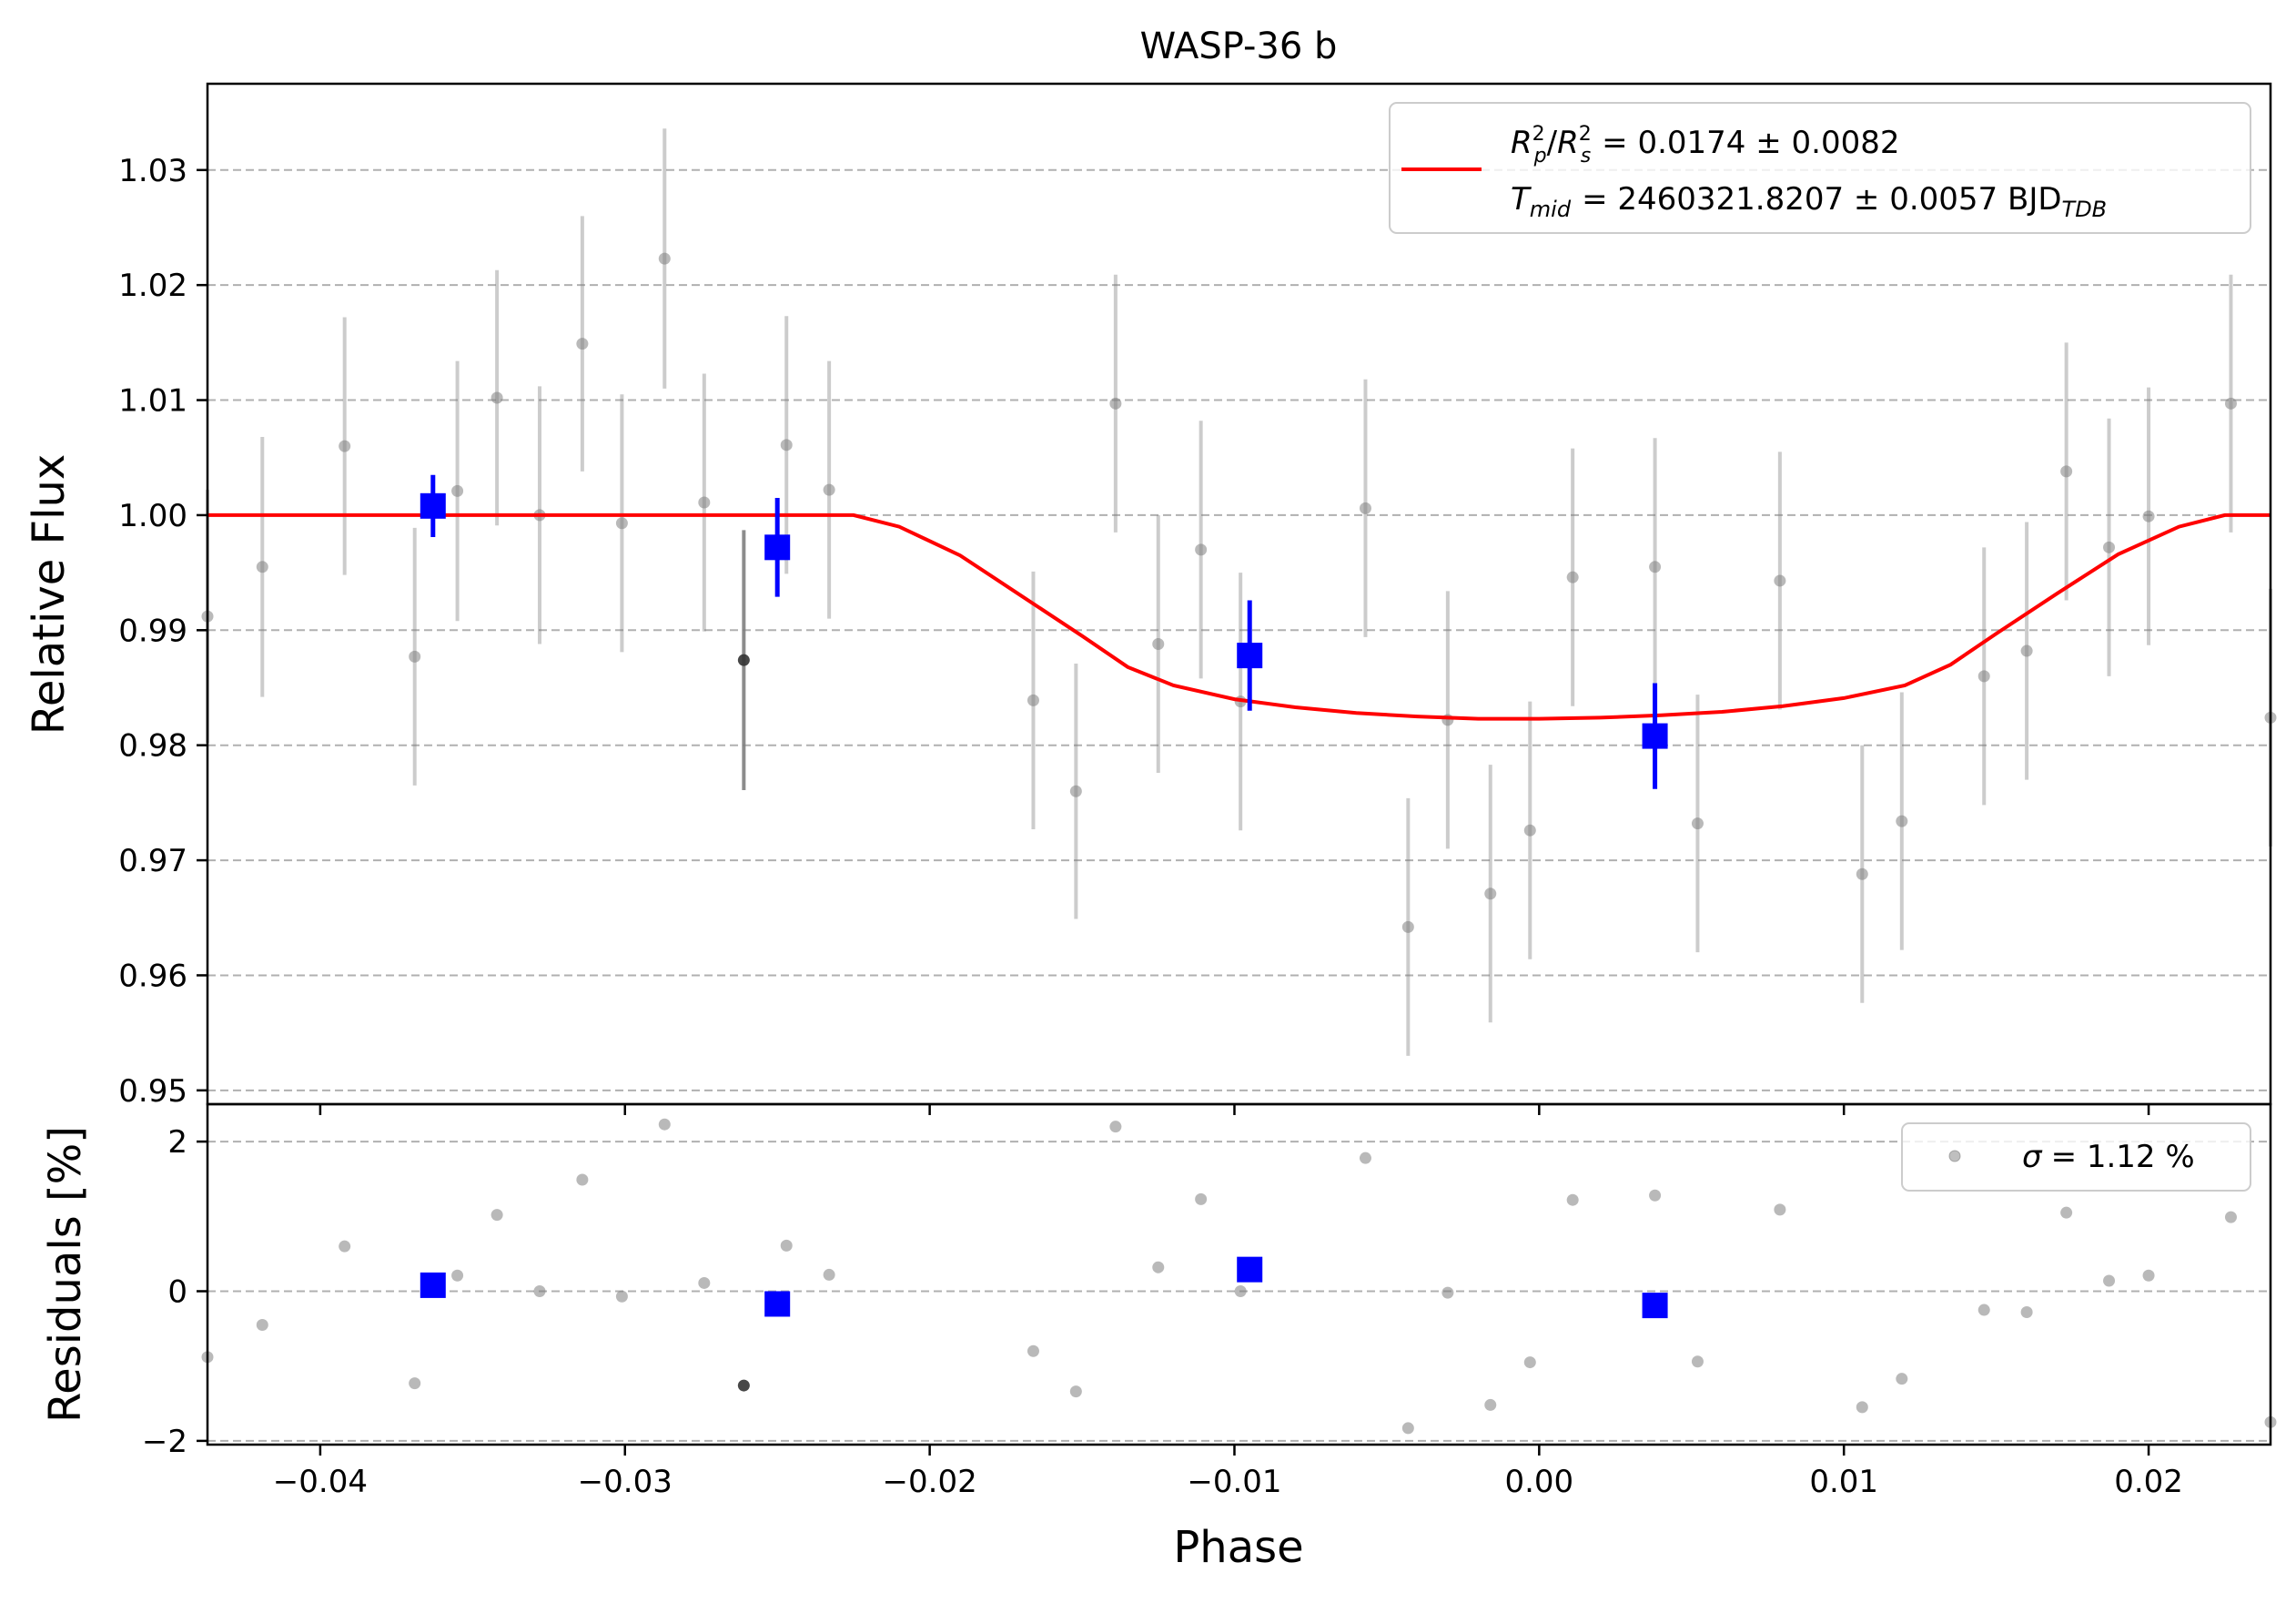 Image resolution: width=2296 pixels, height=1603 pixels. Describe the element at coordinates (153, 861) in the screenshot. I see `main-y-tick-label: 0.97` at that location.